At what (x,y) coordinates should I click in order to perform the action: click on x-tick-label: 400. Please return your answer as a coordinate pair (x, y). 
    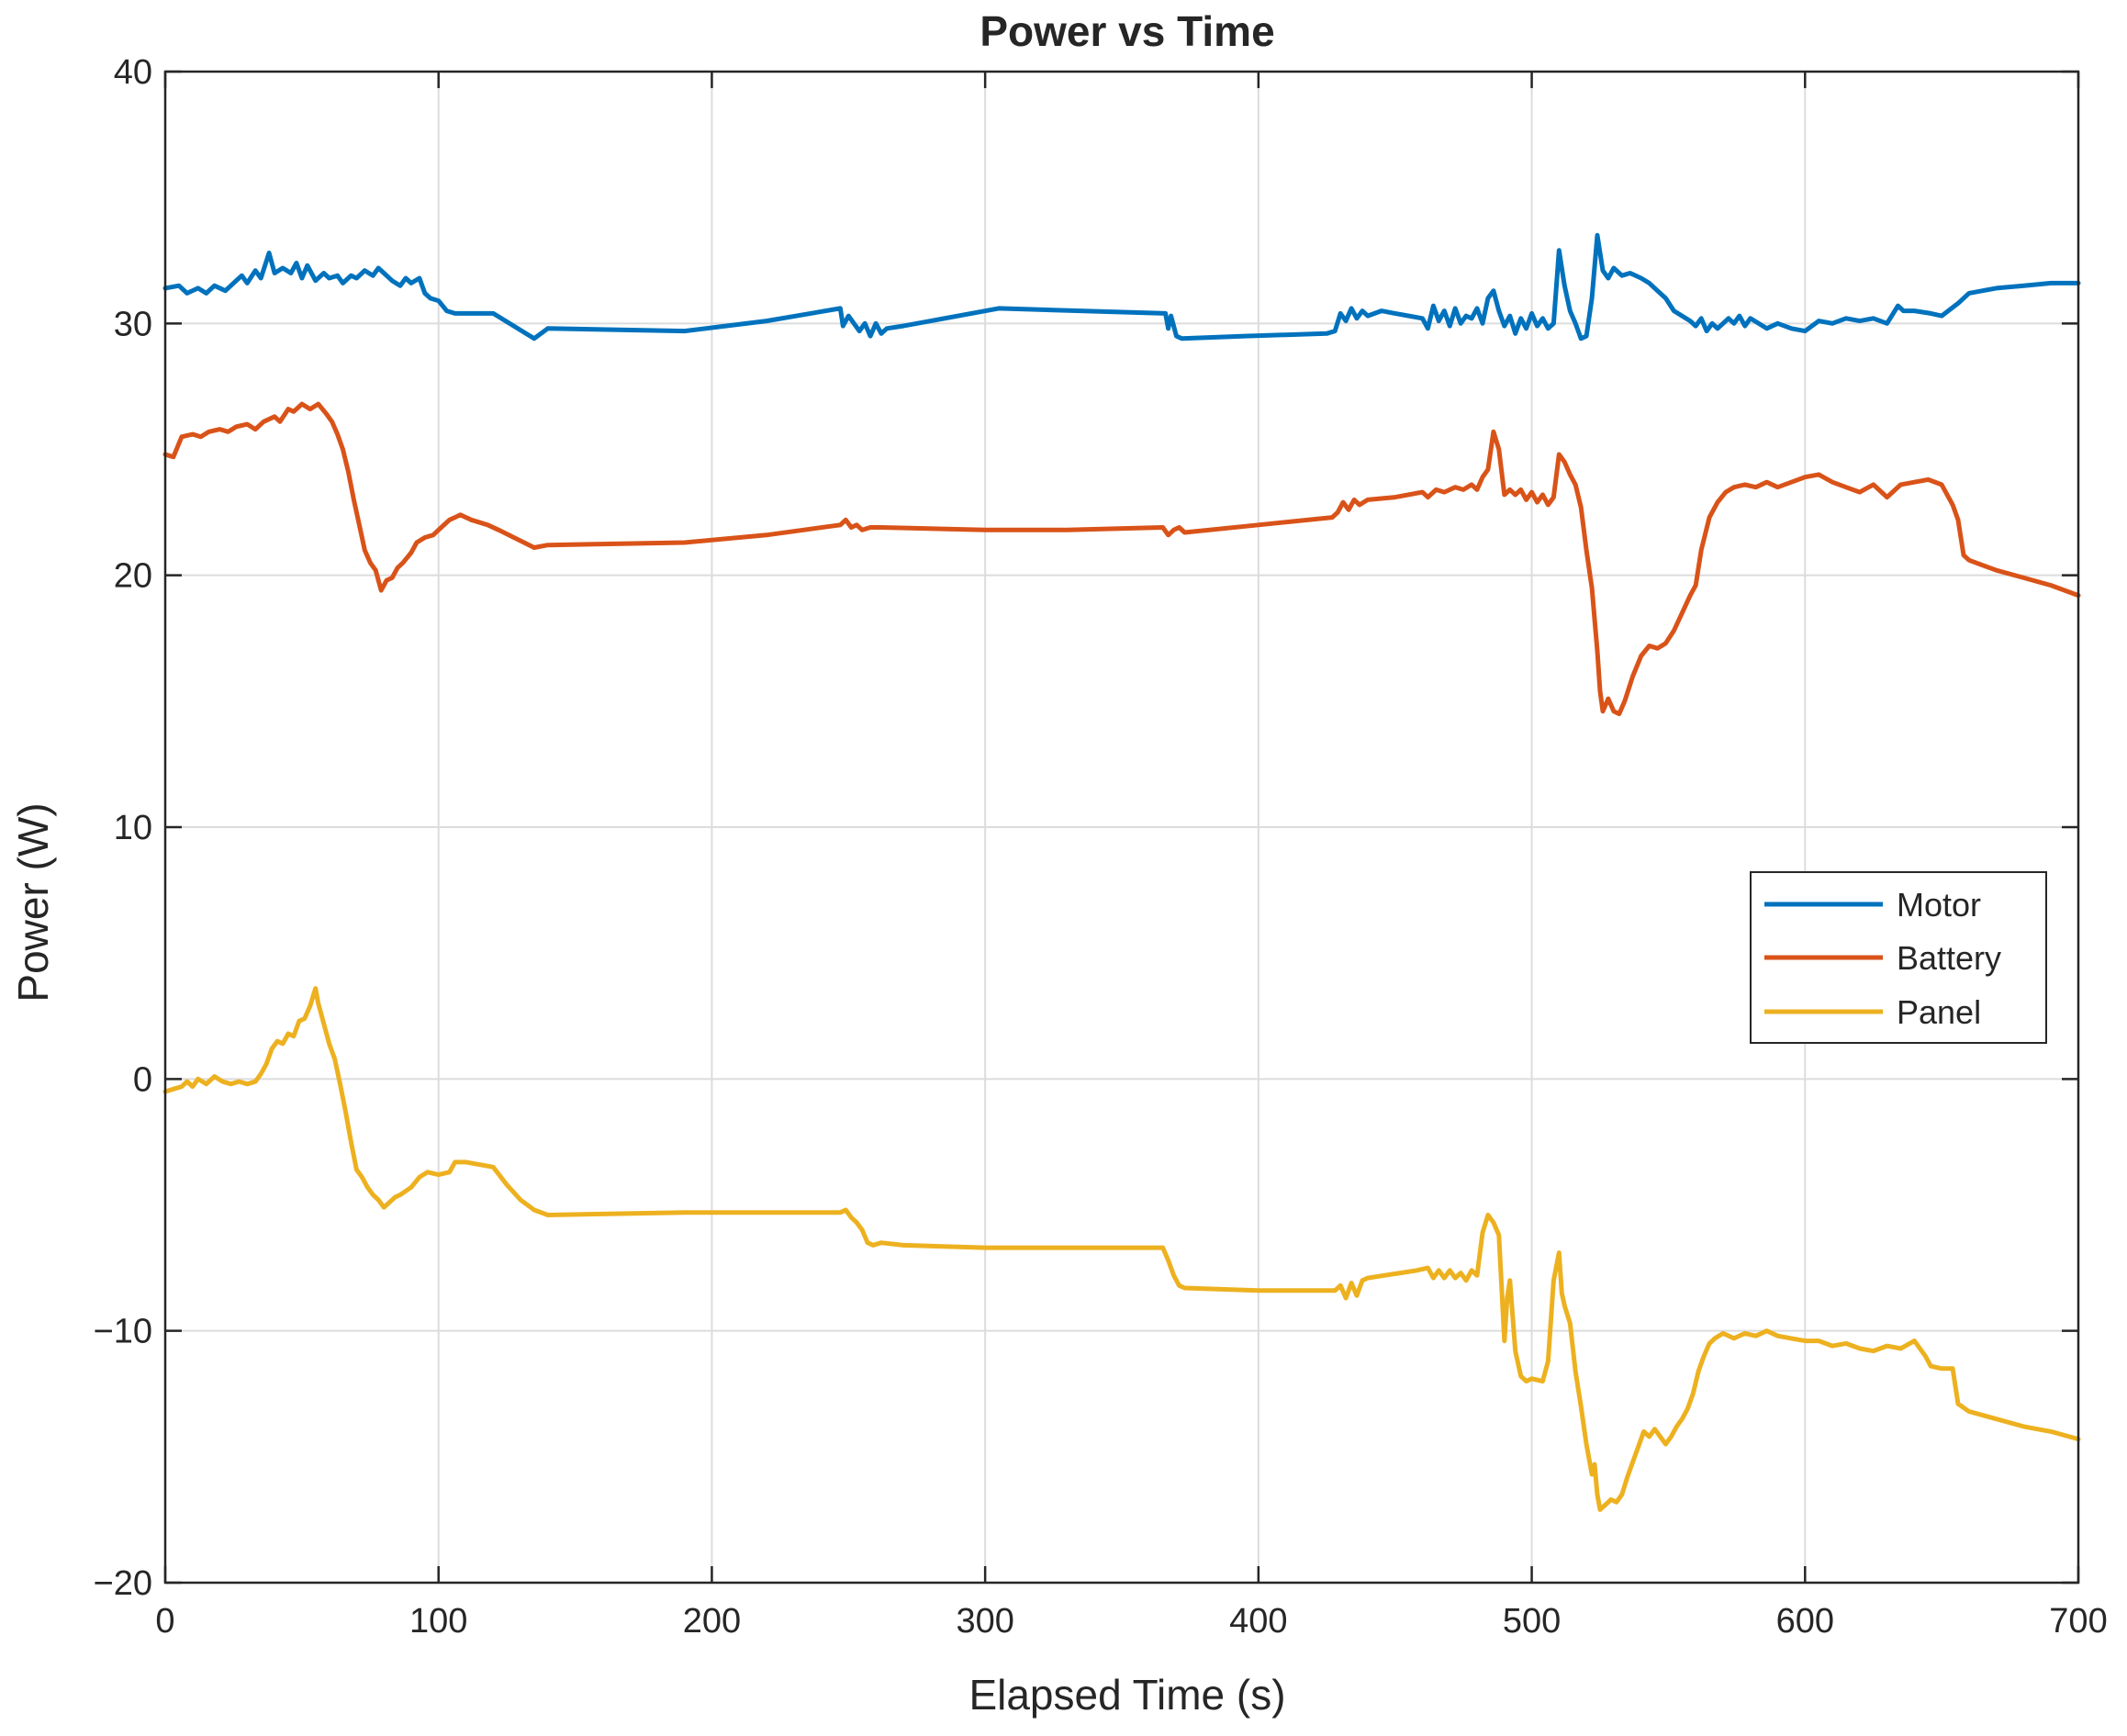
    Looking at the image, I should click on (1258, 1621).